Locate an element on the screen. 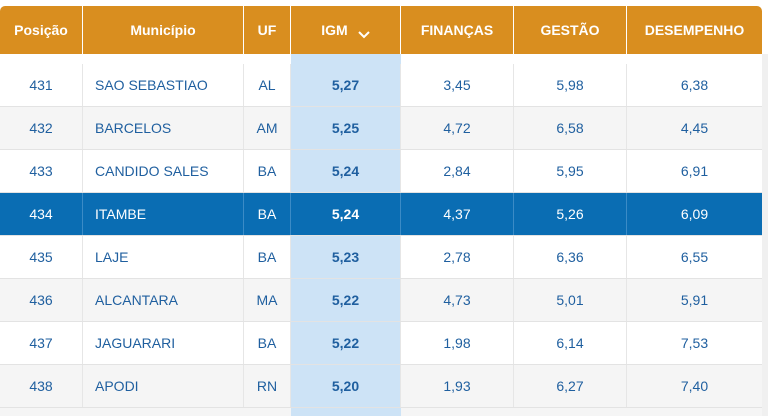 The image size is (768, 416). cell-financas: 4,73 is located at coordinates (457, 300).